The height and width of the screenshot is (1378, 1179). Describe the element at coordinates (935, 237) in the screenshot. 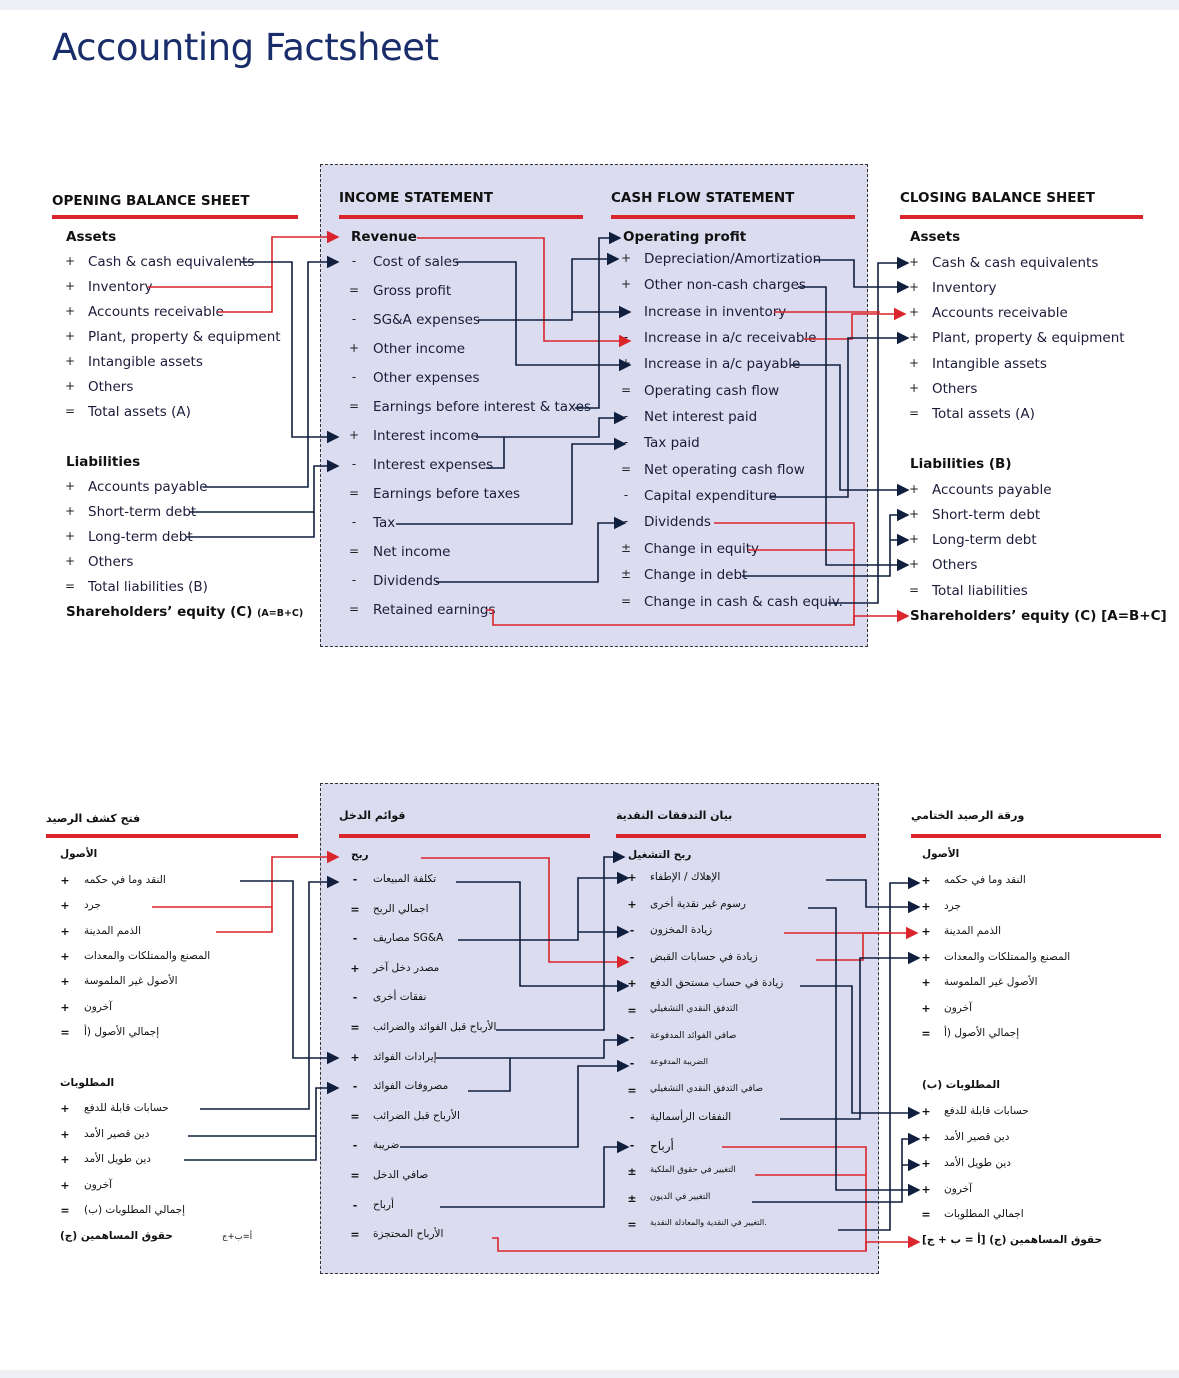

I see `en-closing-assets-heading: Assets` at that location.